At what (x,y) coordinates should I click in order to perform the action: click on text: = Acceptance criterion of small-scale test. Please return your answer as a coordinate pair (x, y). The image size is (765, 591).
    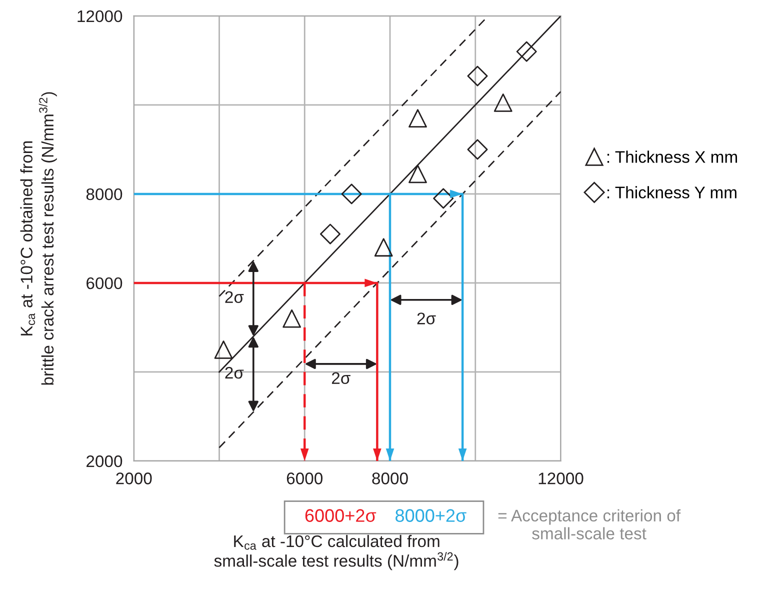
    Looking at the image, I should click on (589, 524).